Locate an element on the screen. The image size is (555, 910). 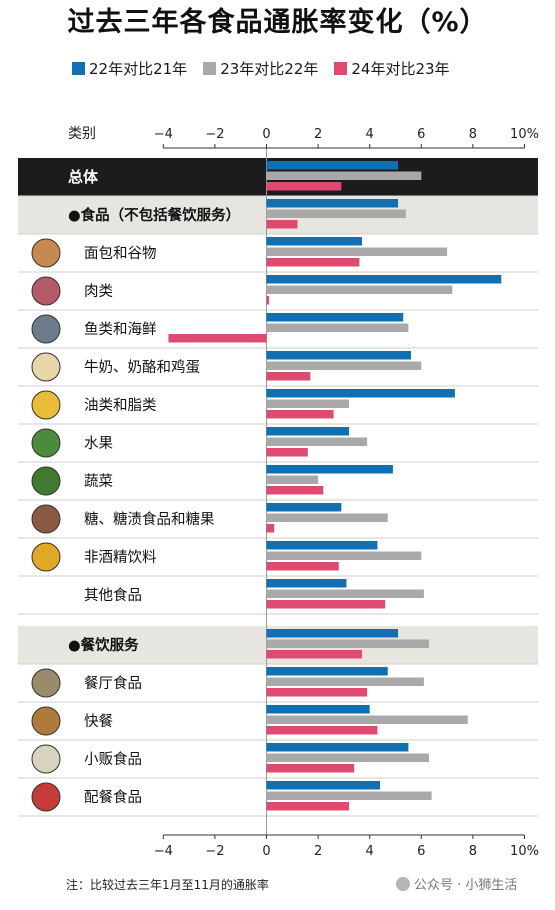
top-tick-label: 10% is located at coordinates (524, 134).